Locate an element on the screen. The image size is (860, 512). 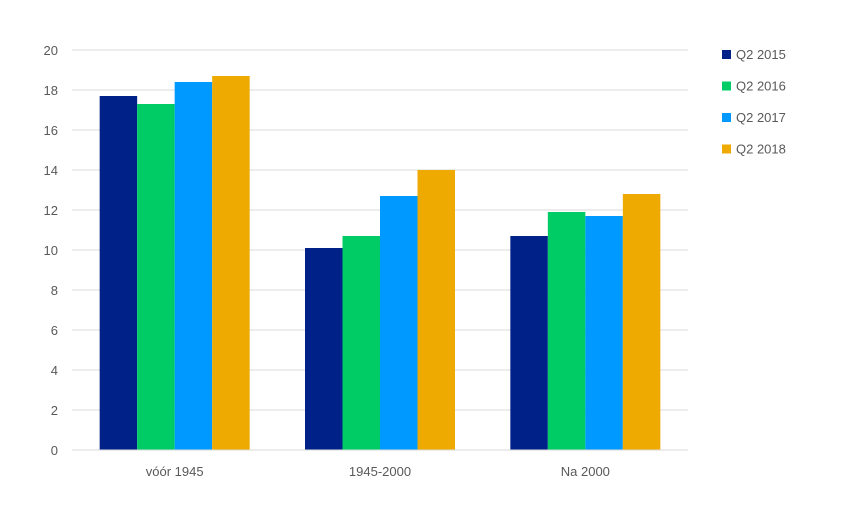
y-tick-label: 4 is located at coordinates (54, 370).